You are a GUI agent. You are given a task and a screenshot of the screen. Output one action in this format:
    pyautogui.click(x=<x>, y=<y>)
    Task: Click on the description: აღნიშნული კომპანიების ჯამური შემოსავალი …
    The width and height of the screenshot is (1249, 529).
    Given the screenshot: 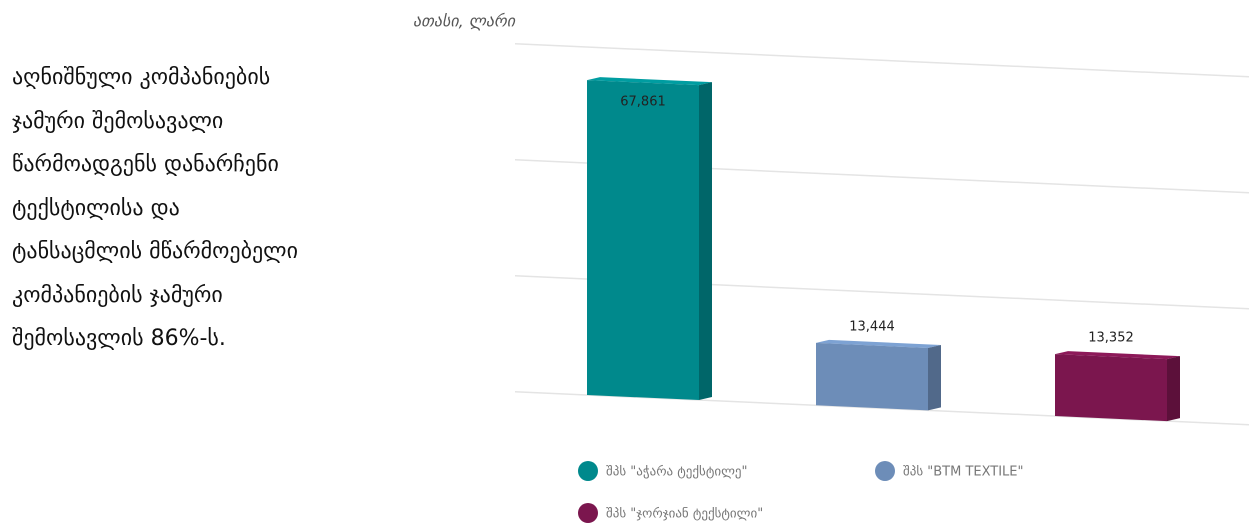 What is the action you would take?
    pyautogui.click(x=155, y=208)
    